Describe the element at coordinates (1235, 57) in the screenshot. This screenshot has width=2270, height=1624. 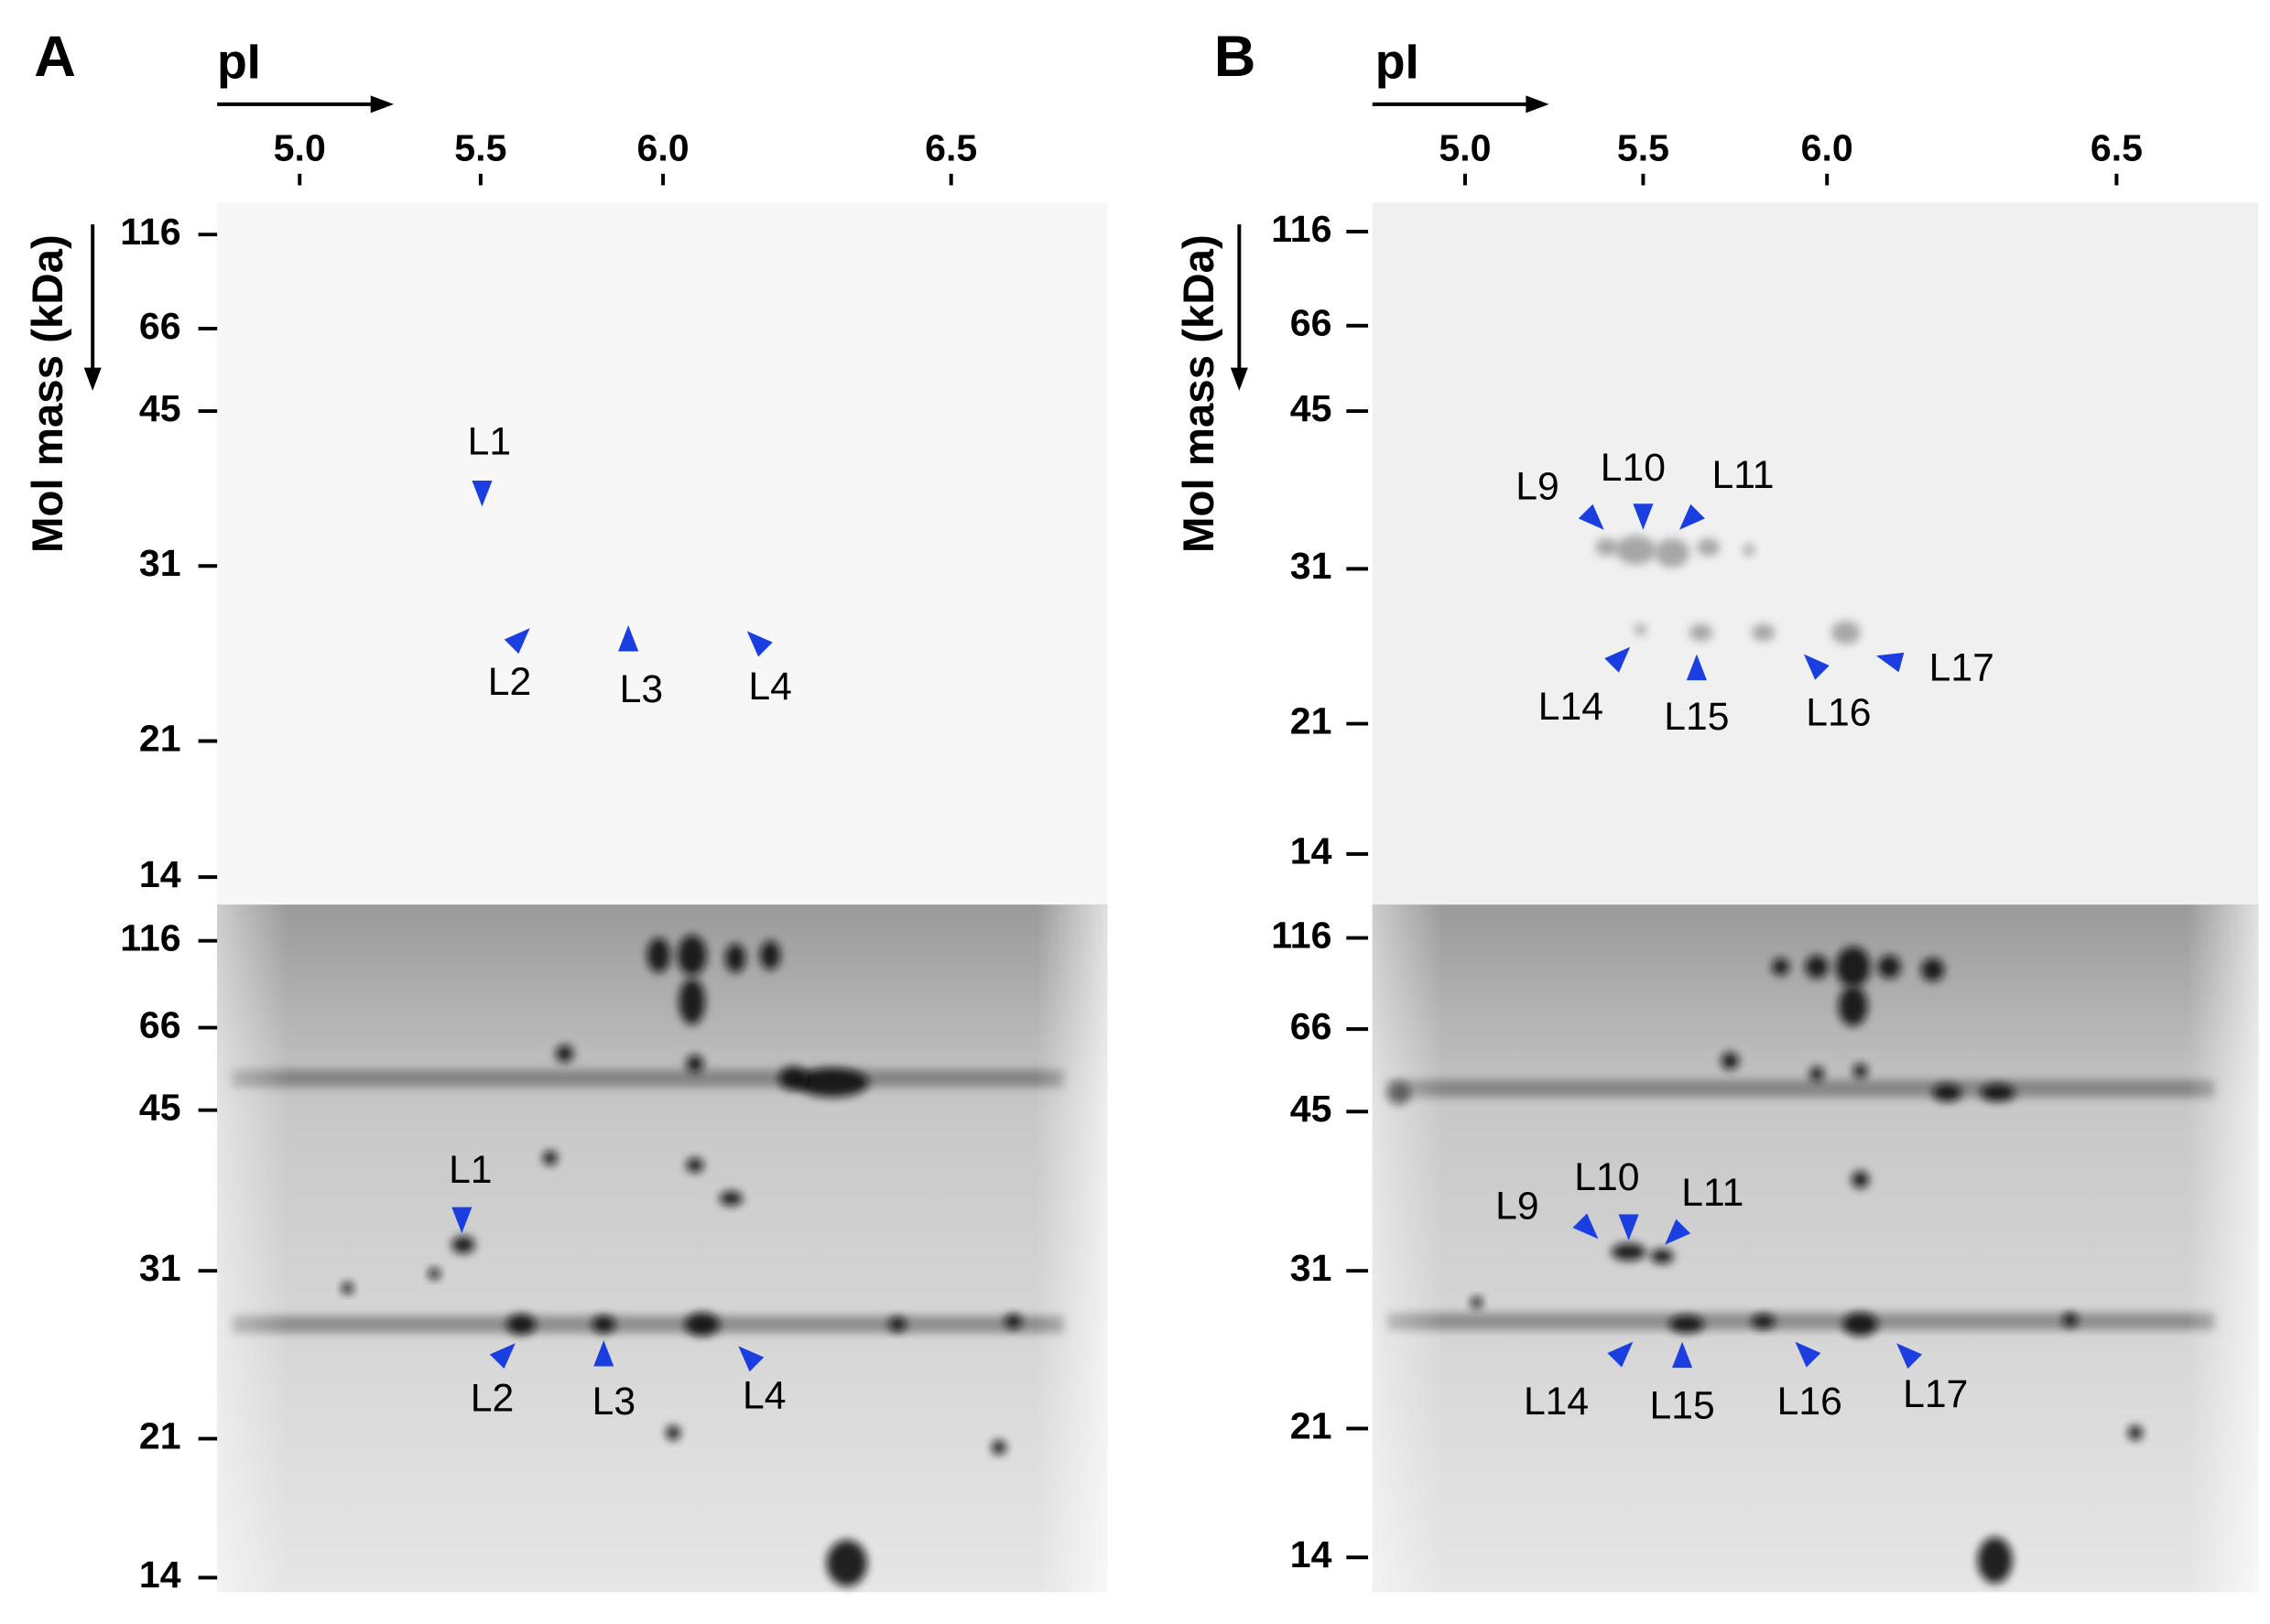
I see `panel-letter: B` at that location.